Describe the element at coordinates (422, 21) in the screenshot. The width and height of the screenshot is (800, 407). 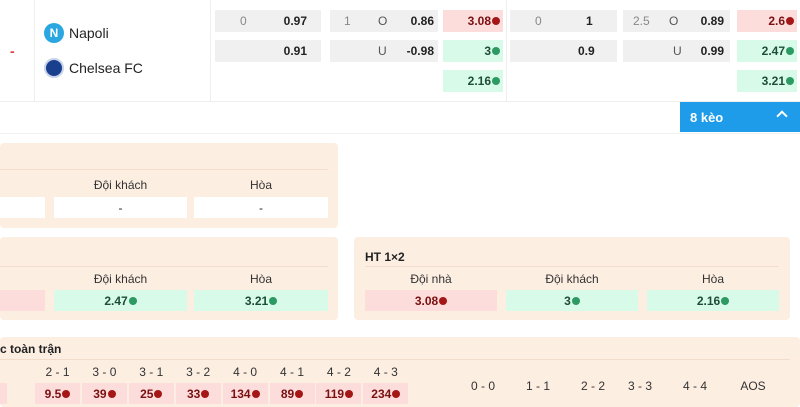
I see `odds-value: 0.86` at that location.